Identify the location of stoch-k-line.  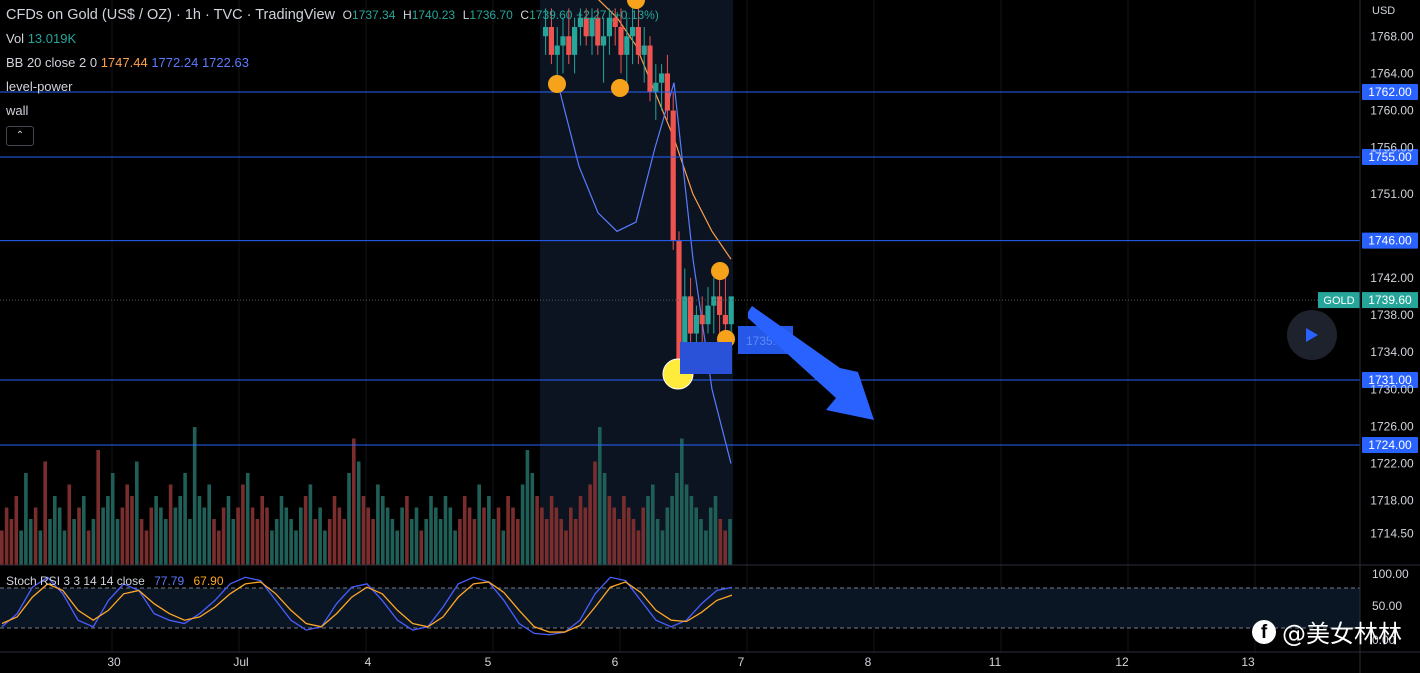
(367, 606).